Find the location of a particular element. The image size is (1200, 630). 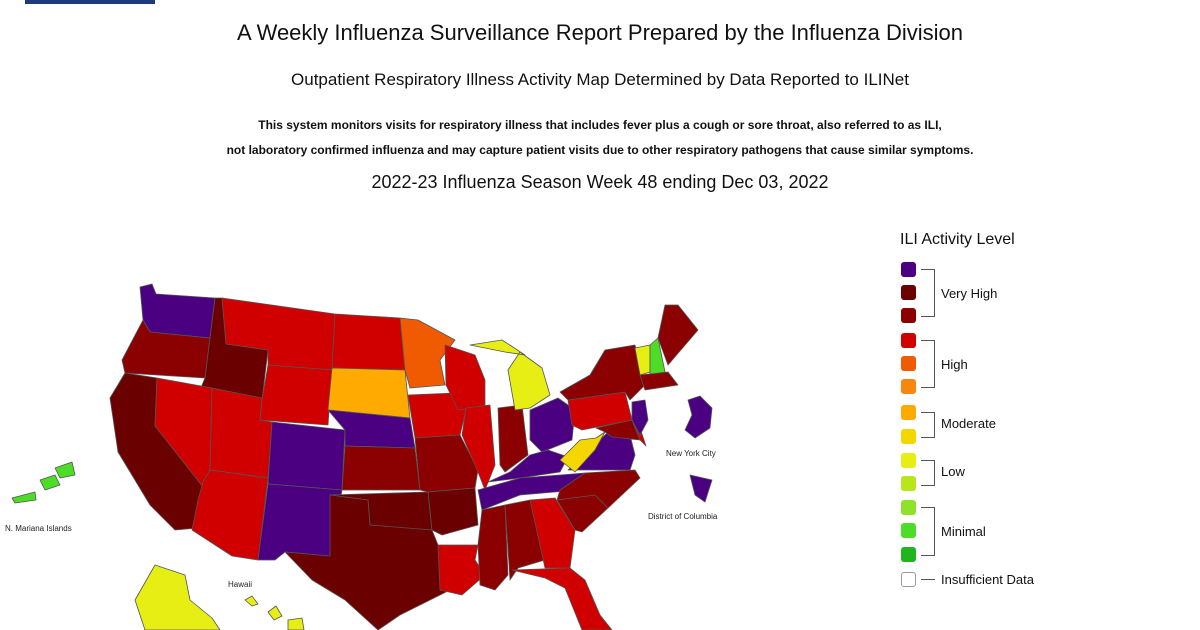

state-sd is located at coordinates (369, 393).